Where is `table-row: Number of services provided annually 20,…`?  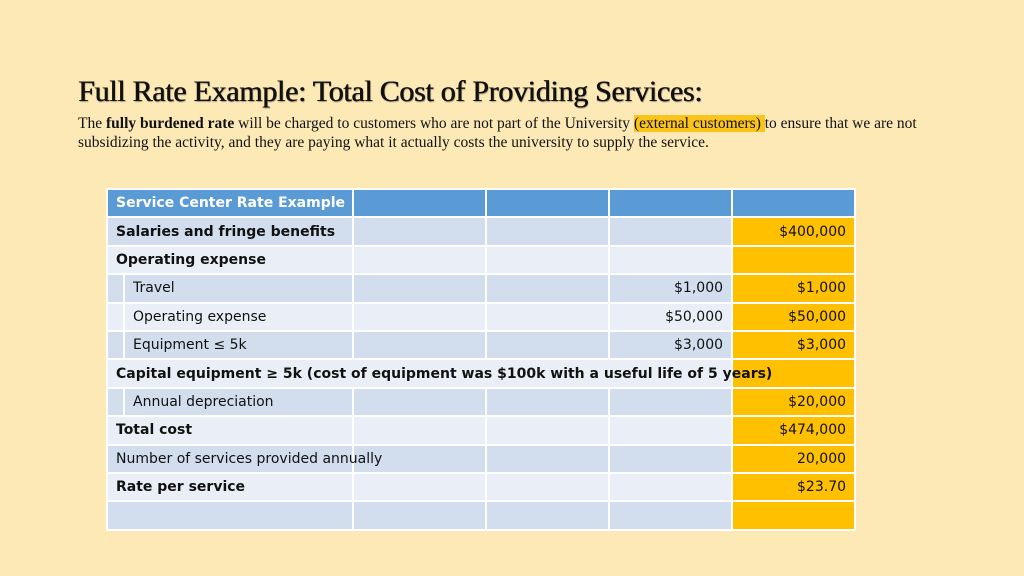 table-row: Number of services provided annually 20,… is located at coordinates (481, 458).